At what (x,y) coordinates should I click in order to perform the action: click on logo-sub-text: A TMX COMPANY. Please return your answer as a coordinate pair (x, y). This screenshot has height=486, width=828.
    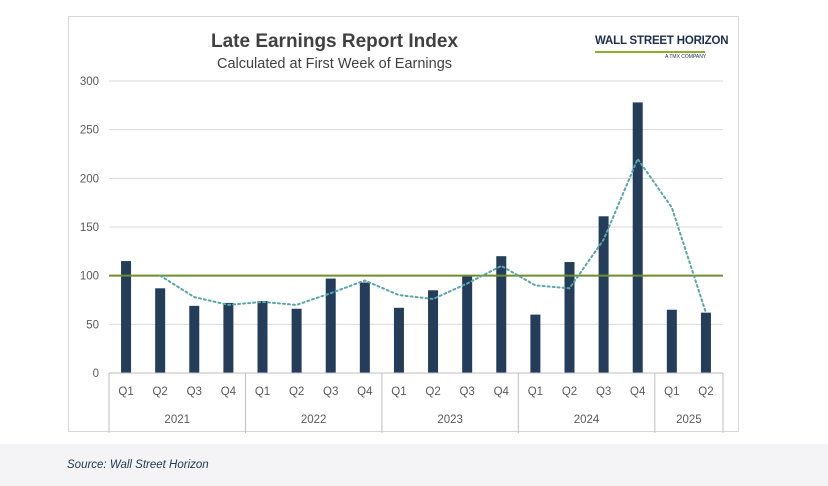
    Looking at the image, I should click on (686, 57).